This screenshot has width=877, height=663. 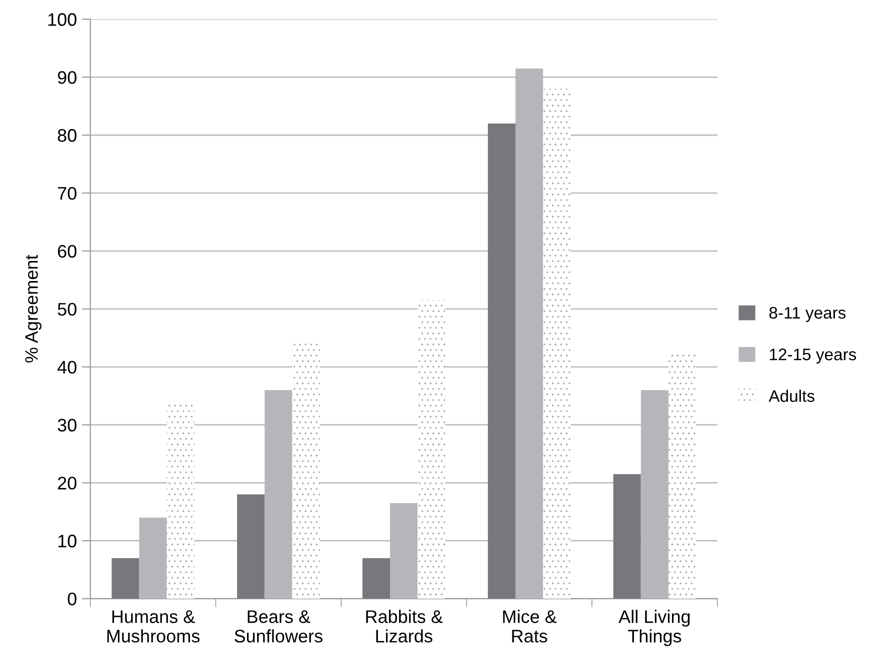 I want to click on y-tick-label: 0, so click(x=72, y=599).